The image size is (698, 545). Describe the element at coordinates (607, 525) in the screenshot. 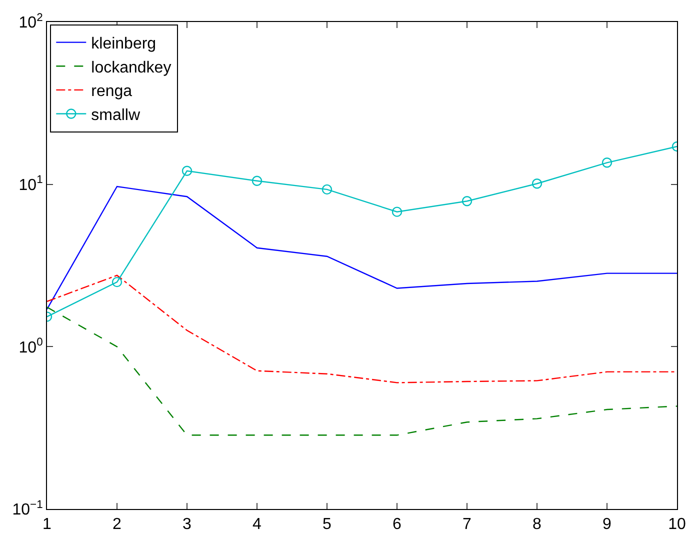

I see `x-tick-label: 9` at that location.